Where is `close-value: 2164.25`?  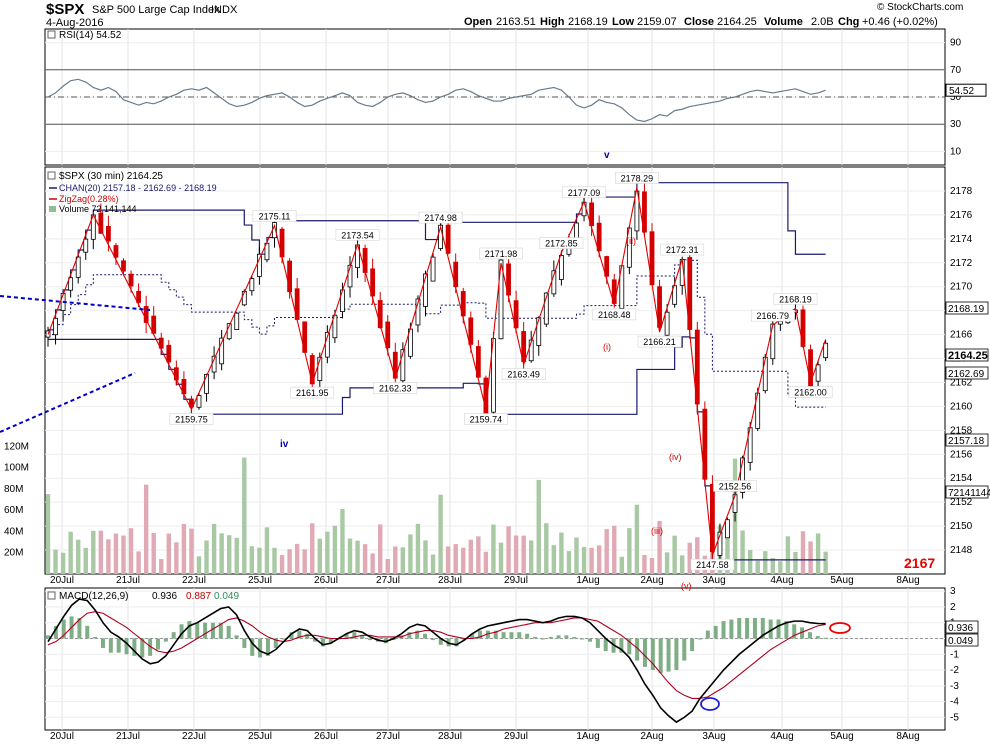
close-value: 2164.25 is located at coordinates (737, 22).